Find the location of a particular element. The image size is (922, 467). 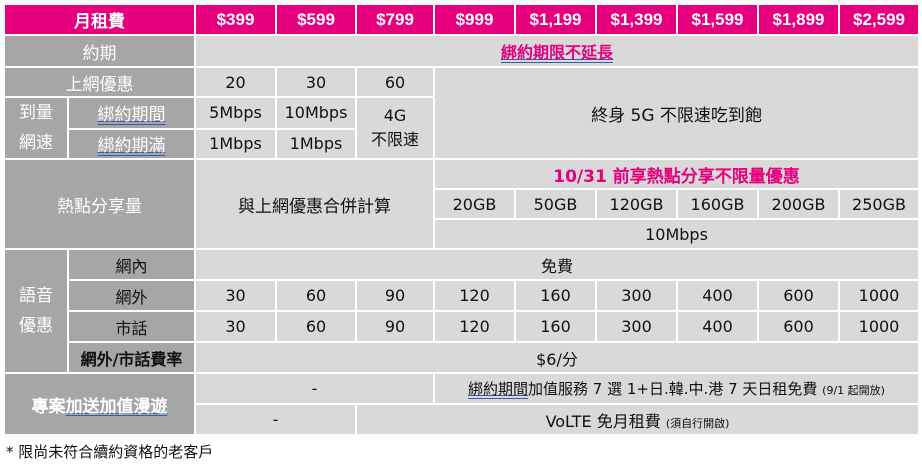

volte-text: VoLTE 免月租費 is located at coordinates (603, 421).